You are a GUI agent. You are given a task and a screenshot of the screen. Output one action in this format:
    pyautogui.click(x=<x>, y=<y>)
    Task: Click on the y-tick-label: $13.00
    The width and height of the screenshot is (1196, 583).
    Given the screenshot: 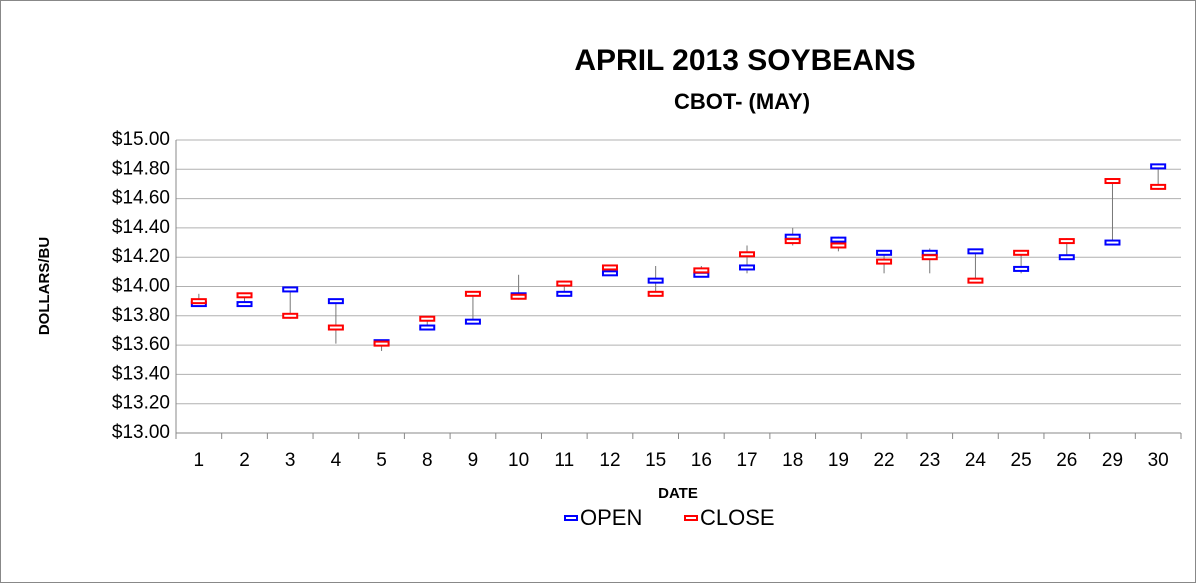 What is the action you would take?
    pyautogui.click(x=141, y=432)
    